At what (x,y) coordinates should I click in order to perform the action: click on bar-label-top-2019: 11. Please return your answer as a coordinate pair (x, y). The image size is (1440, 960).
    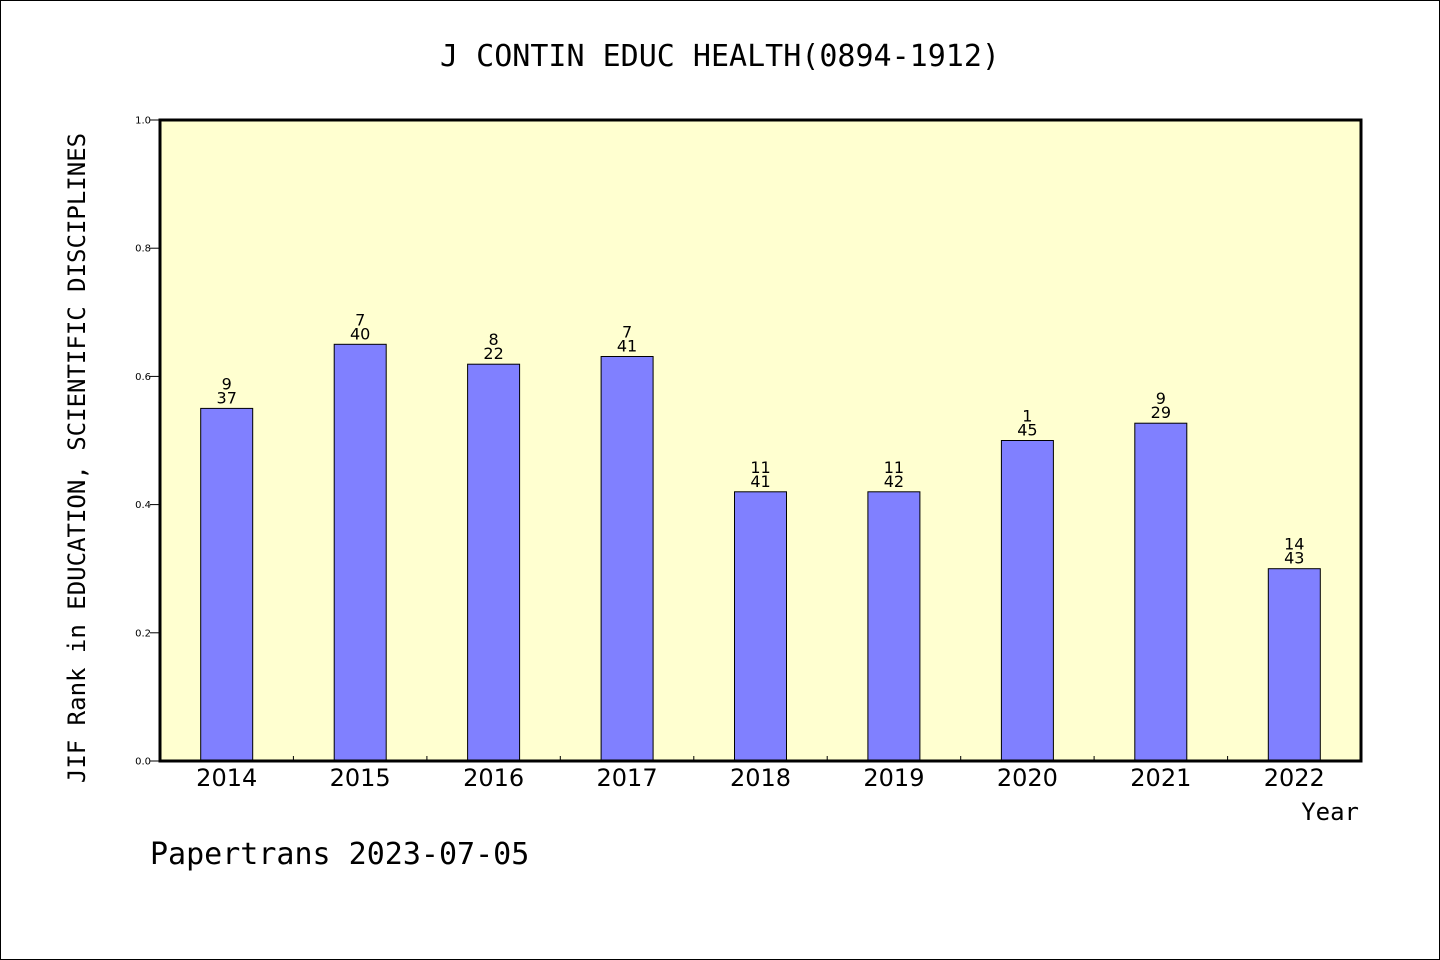
    Looking at the image, I should click on (894, 467).